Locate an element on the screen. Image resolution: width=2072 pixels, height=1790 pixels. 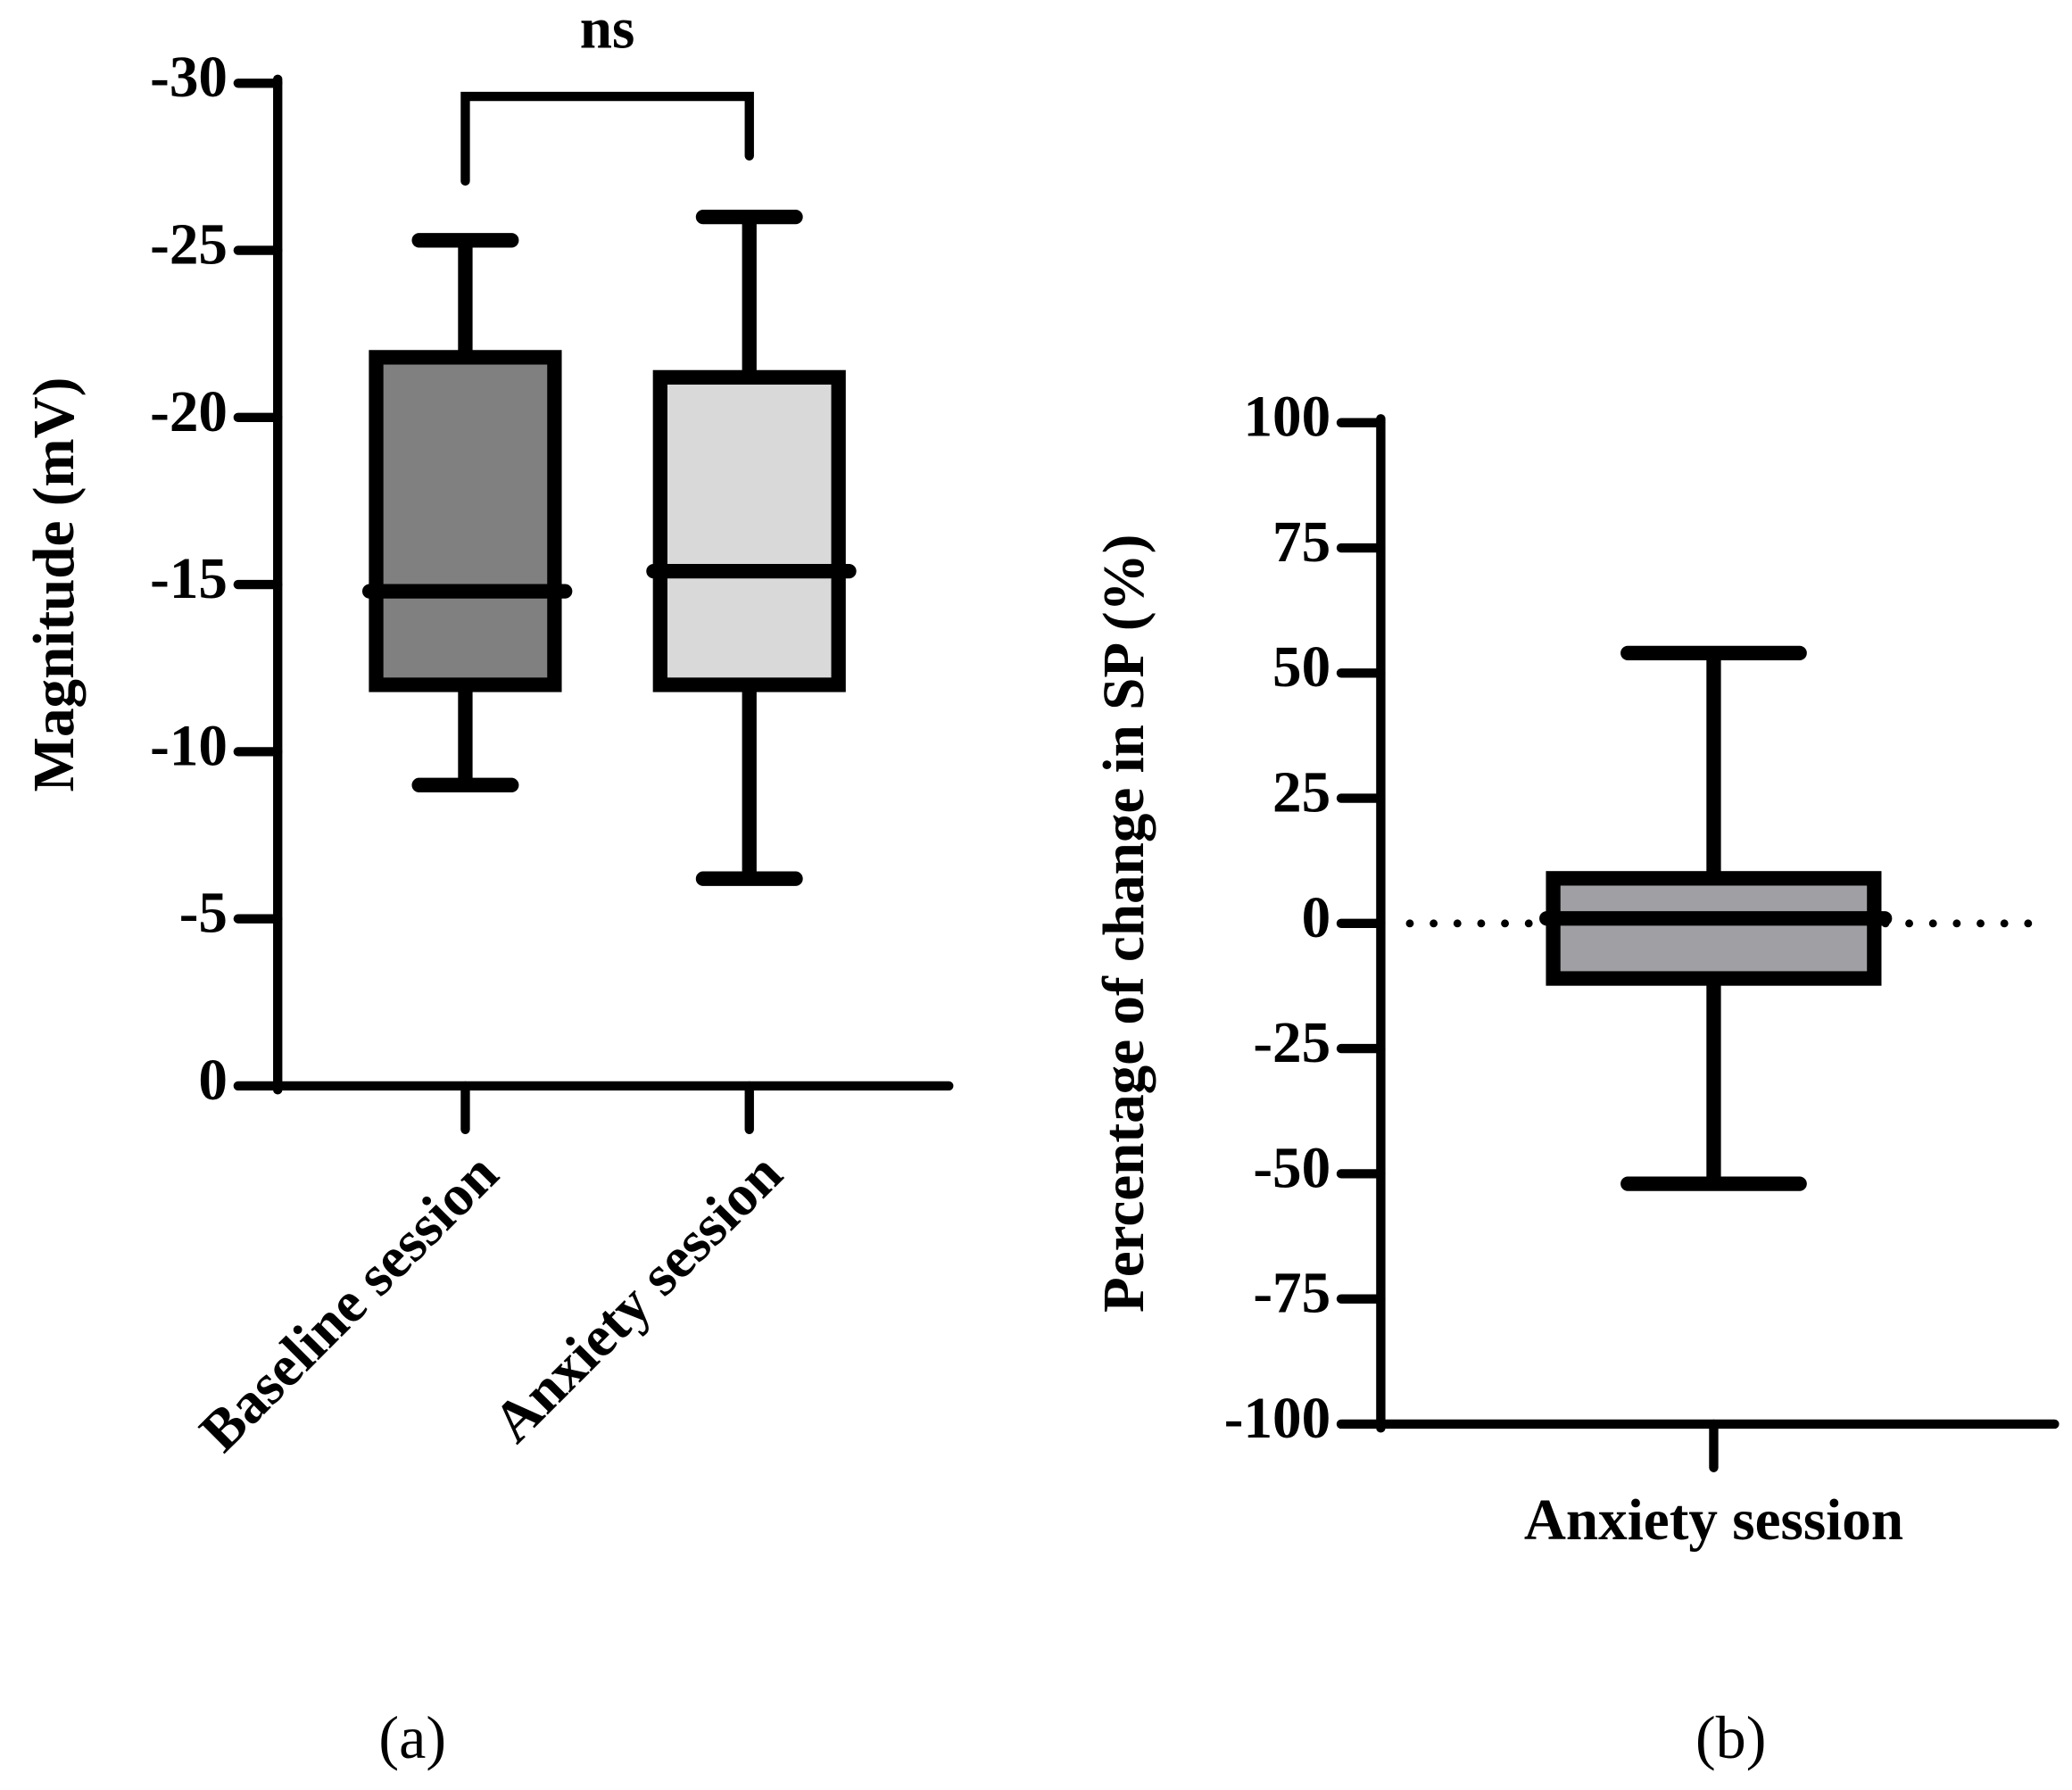
annotation: ns is located at coordinates (607, 31).